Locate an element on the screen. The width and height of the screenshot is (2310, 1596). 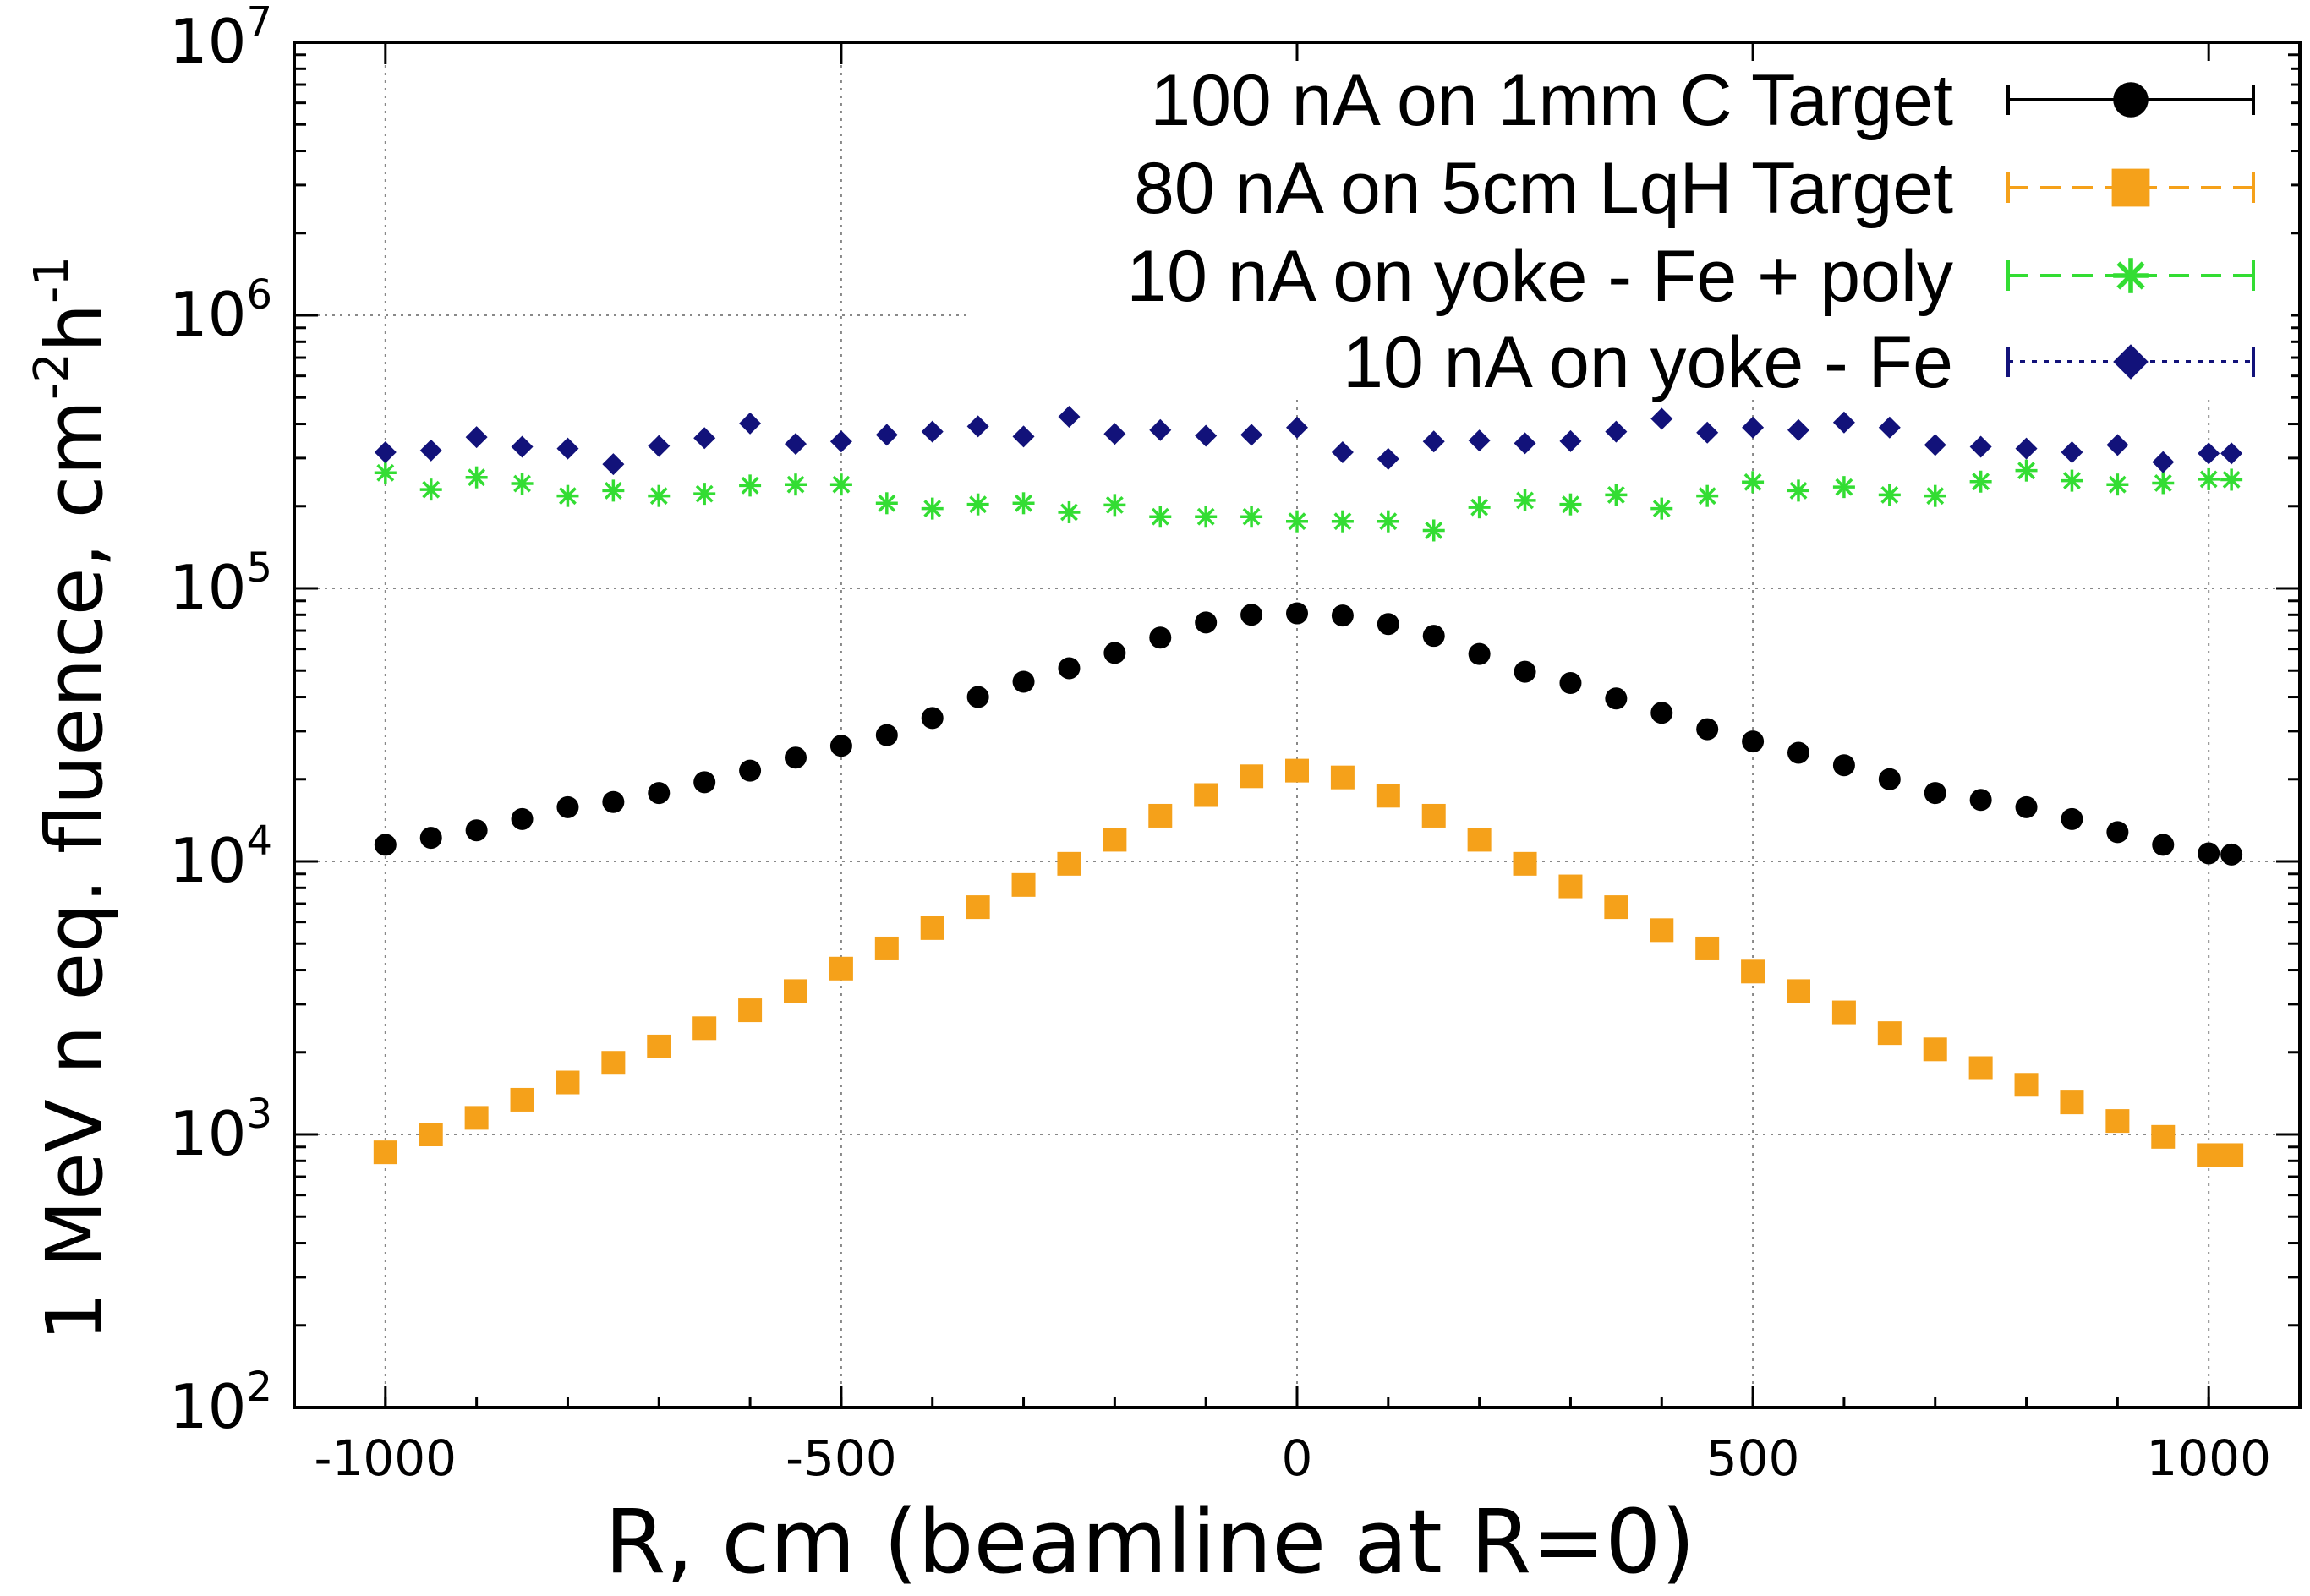
y-tick-label: 10⁶ is located at coordinates (221, 310).